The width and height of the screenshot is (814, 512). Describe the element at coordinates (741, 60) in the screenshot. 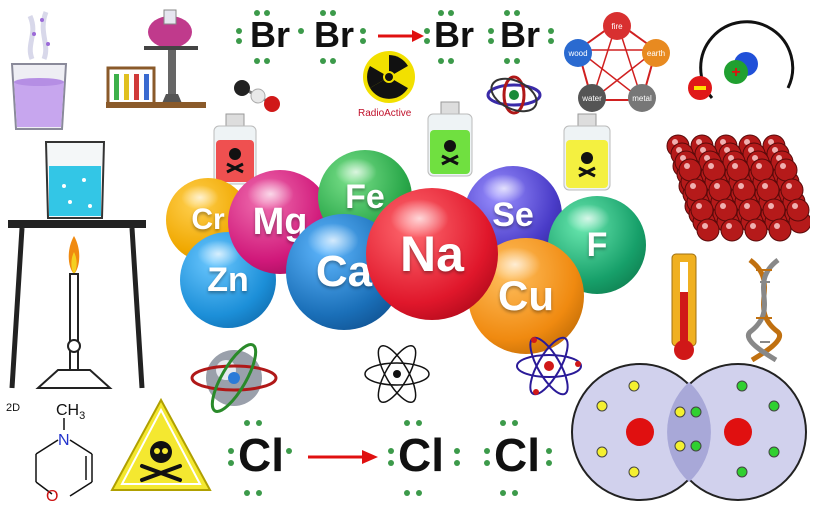

I see `charged-atom-icon: +` at that location.